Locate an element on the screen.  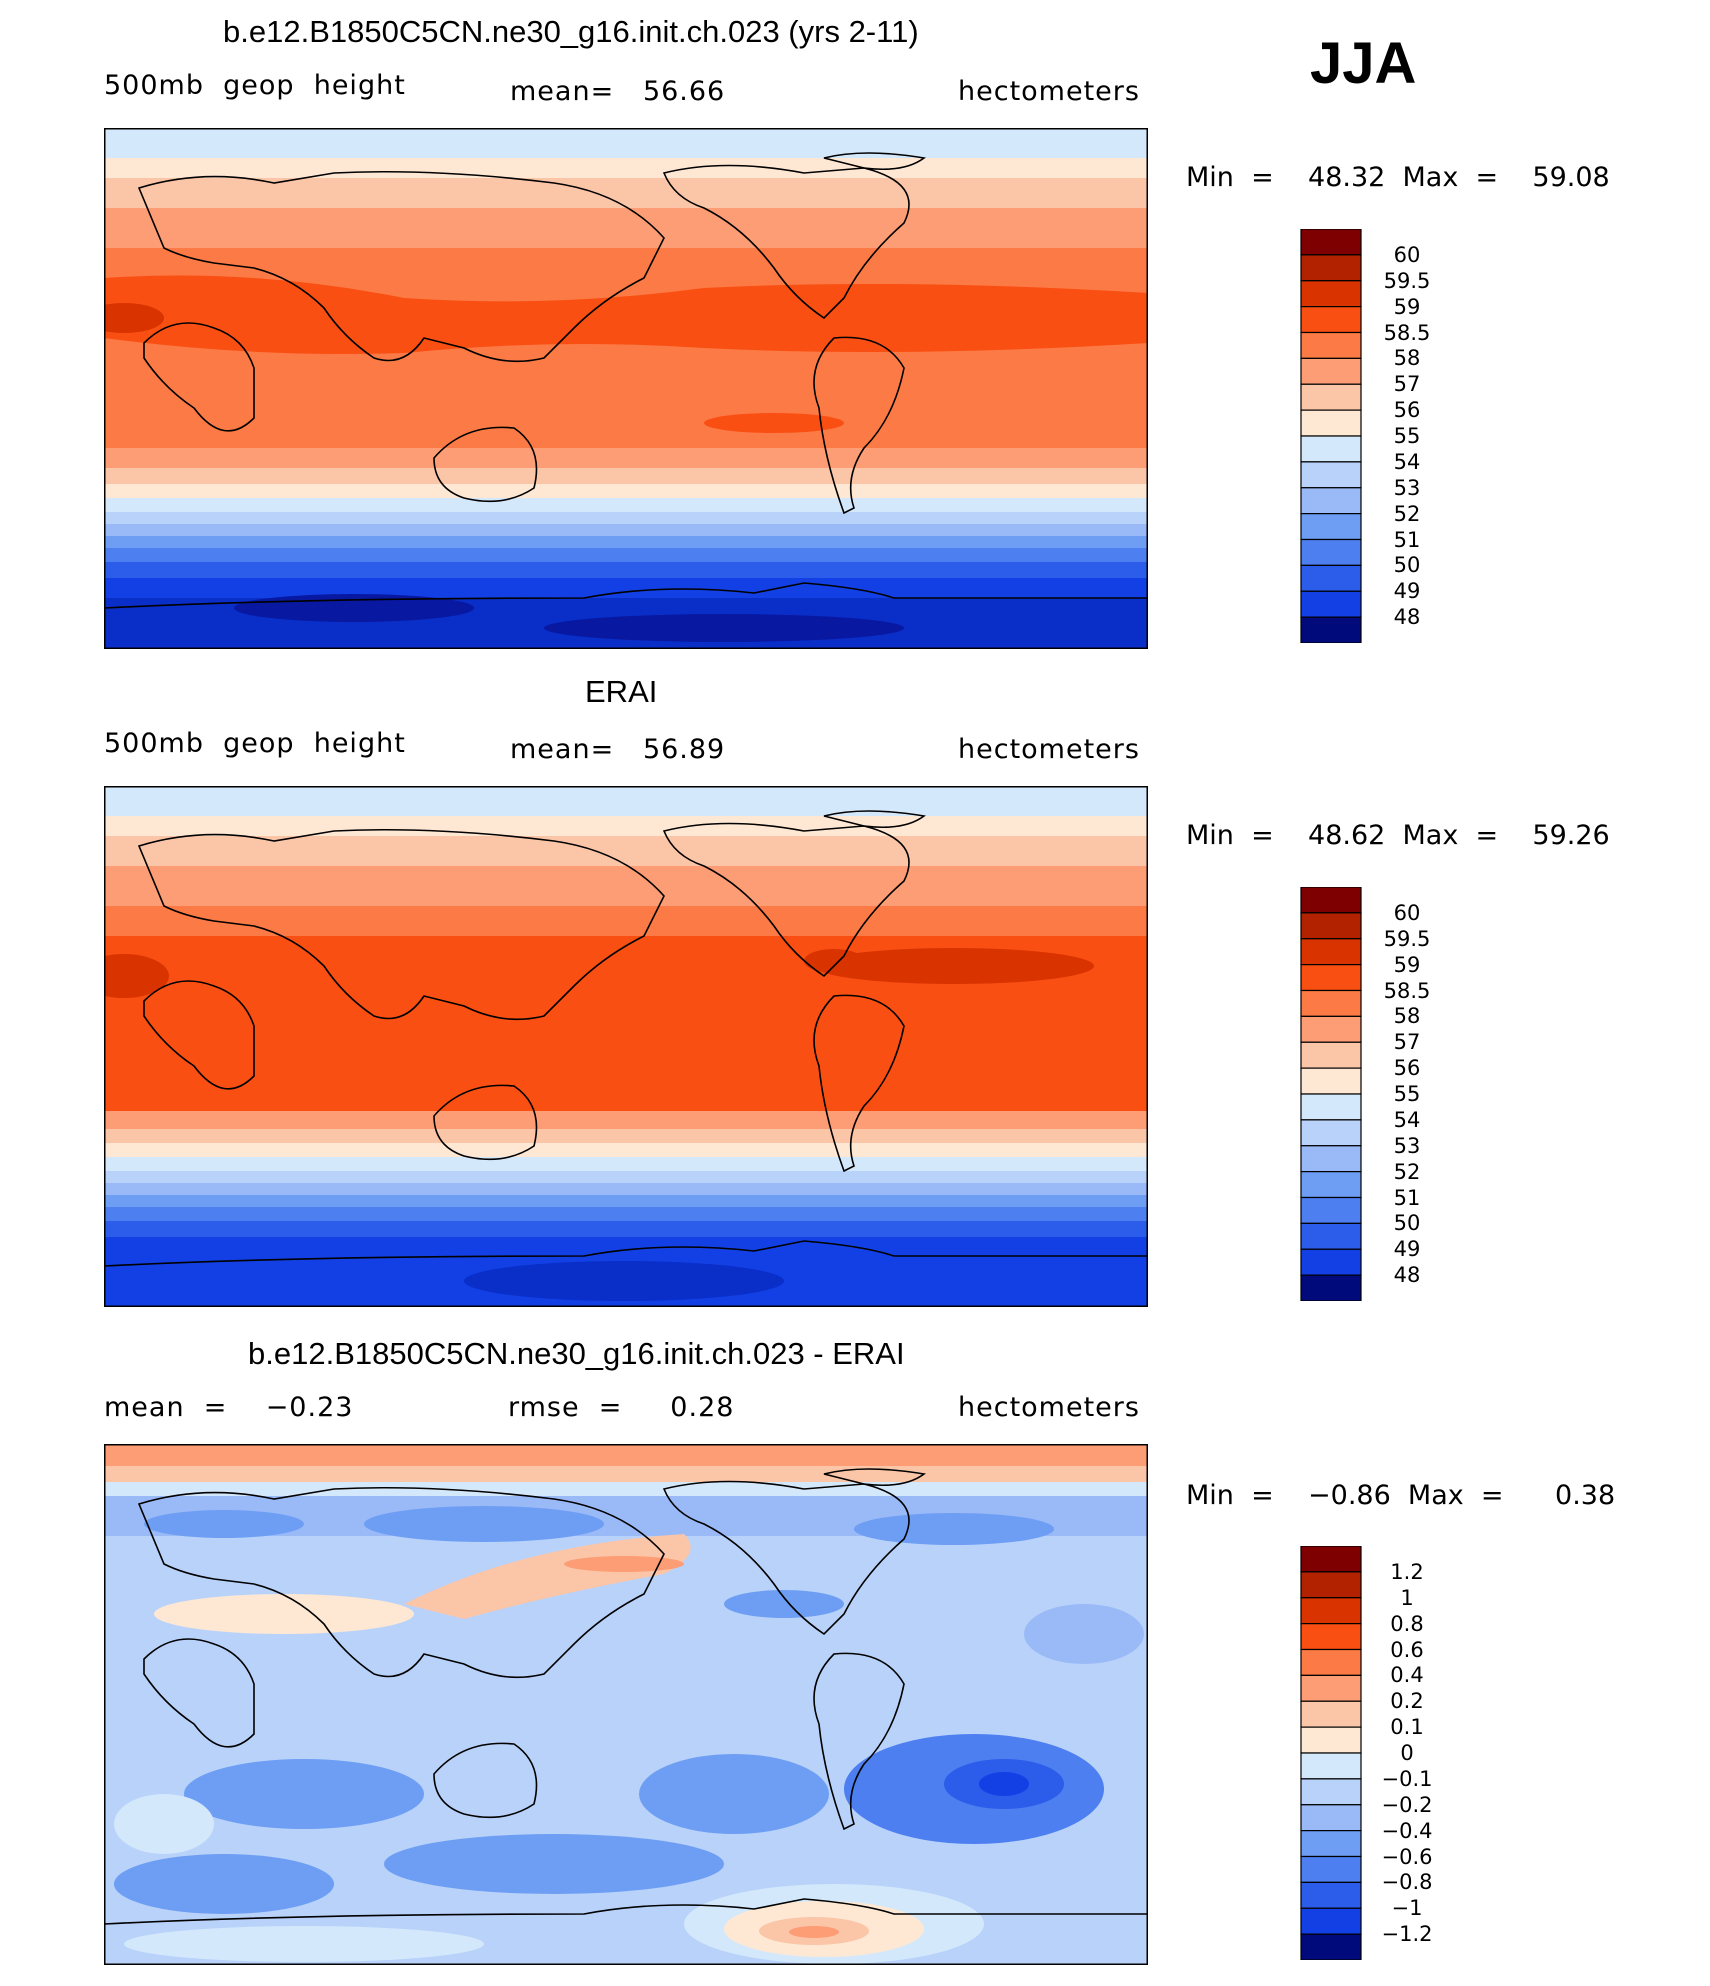
colorbar-tick-label: −0.8 is located at coordinates (1407, 1882).